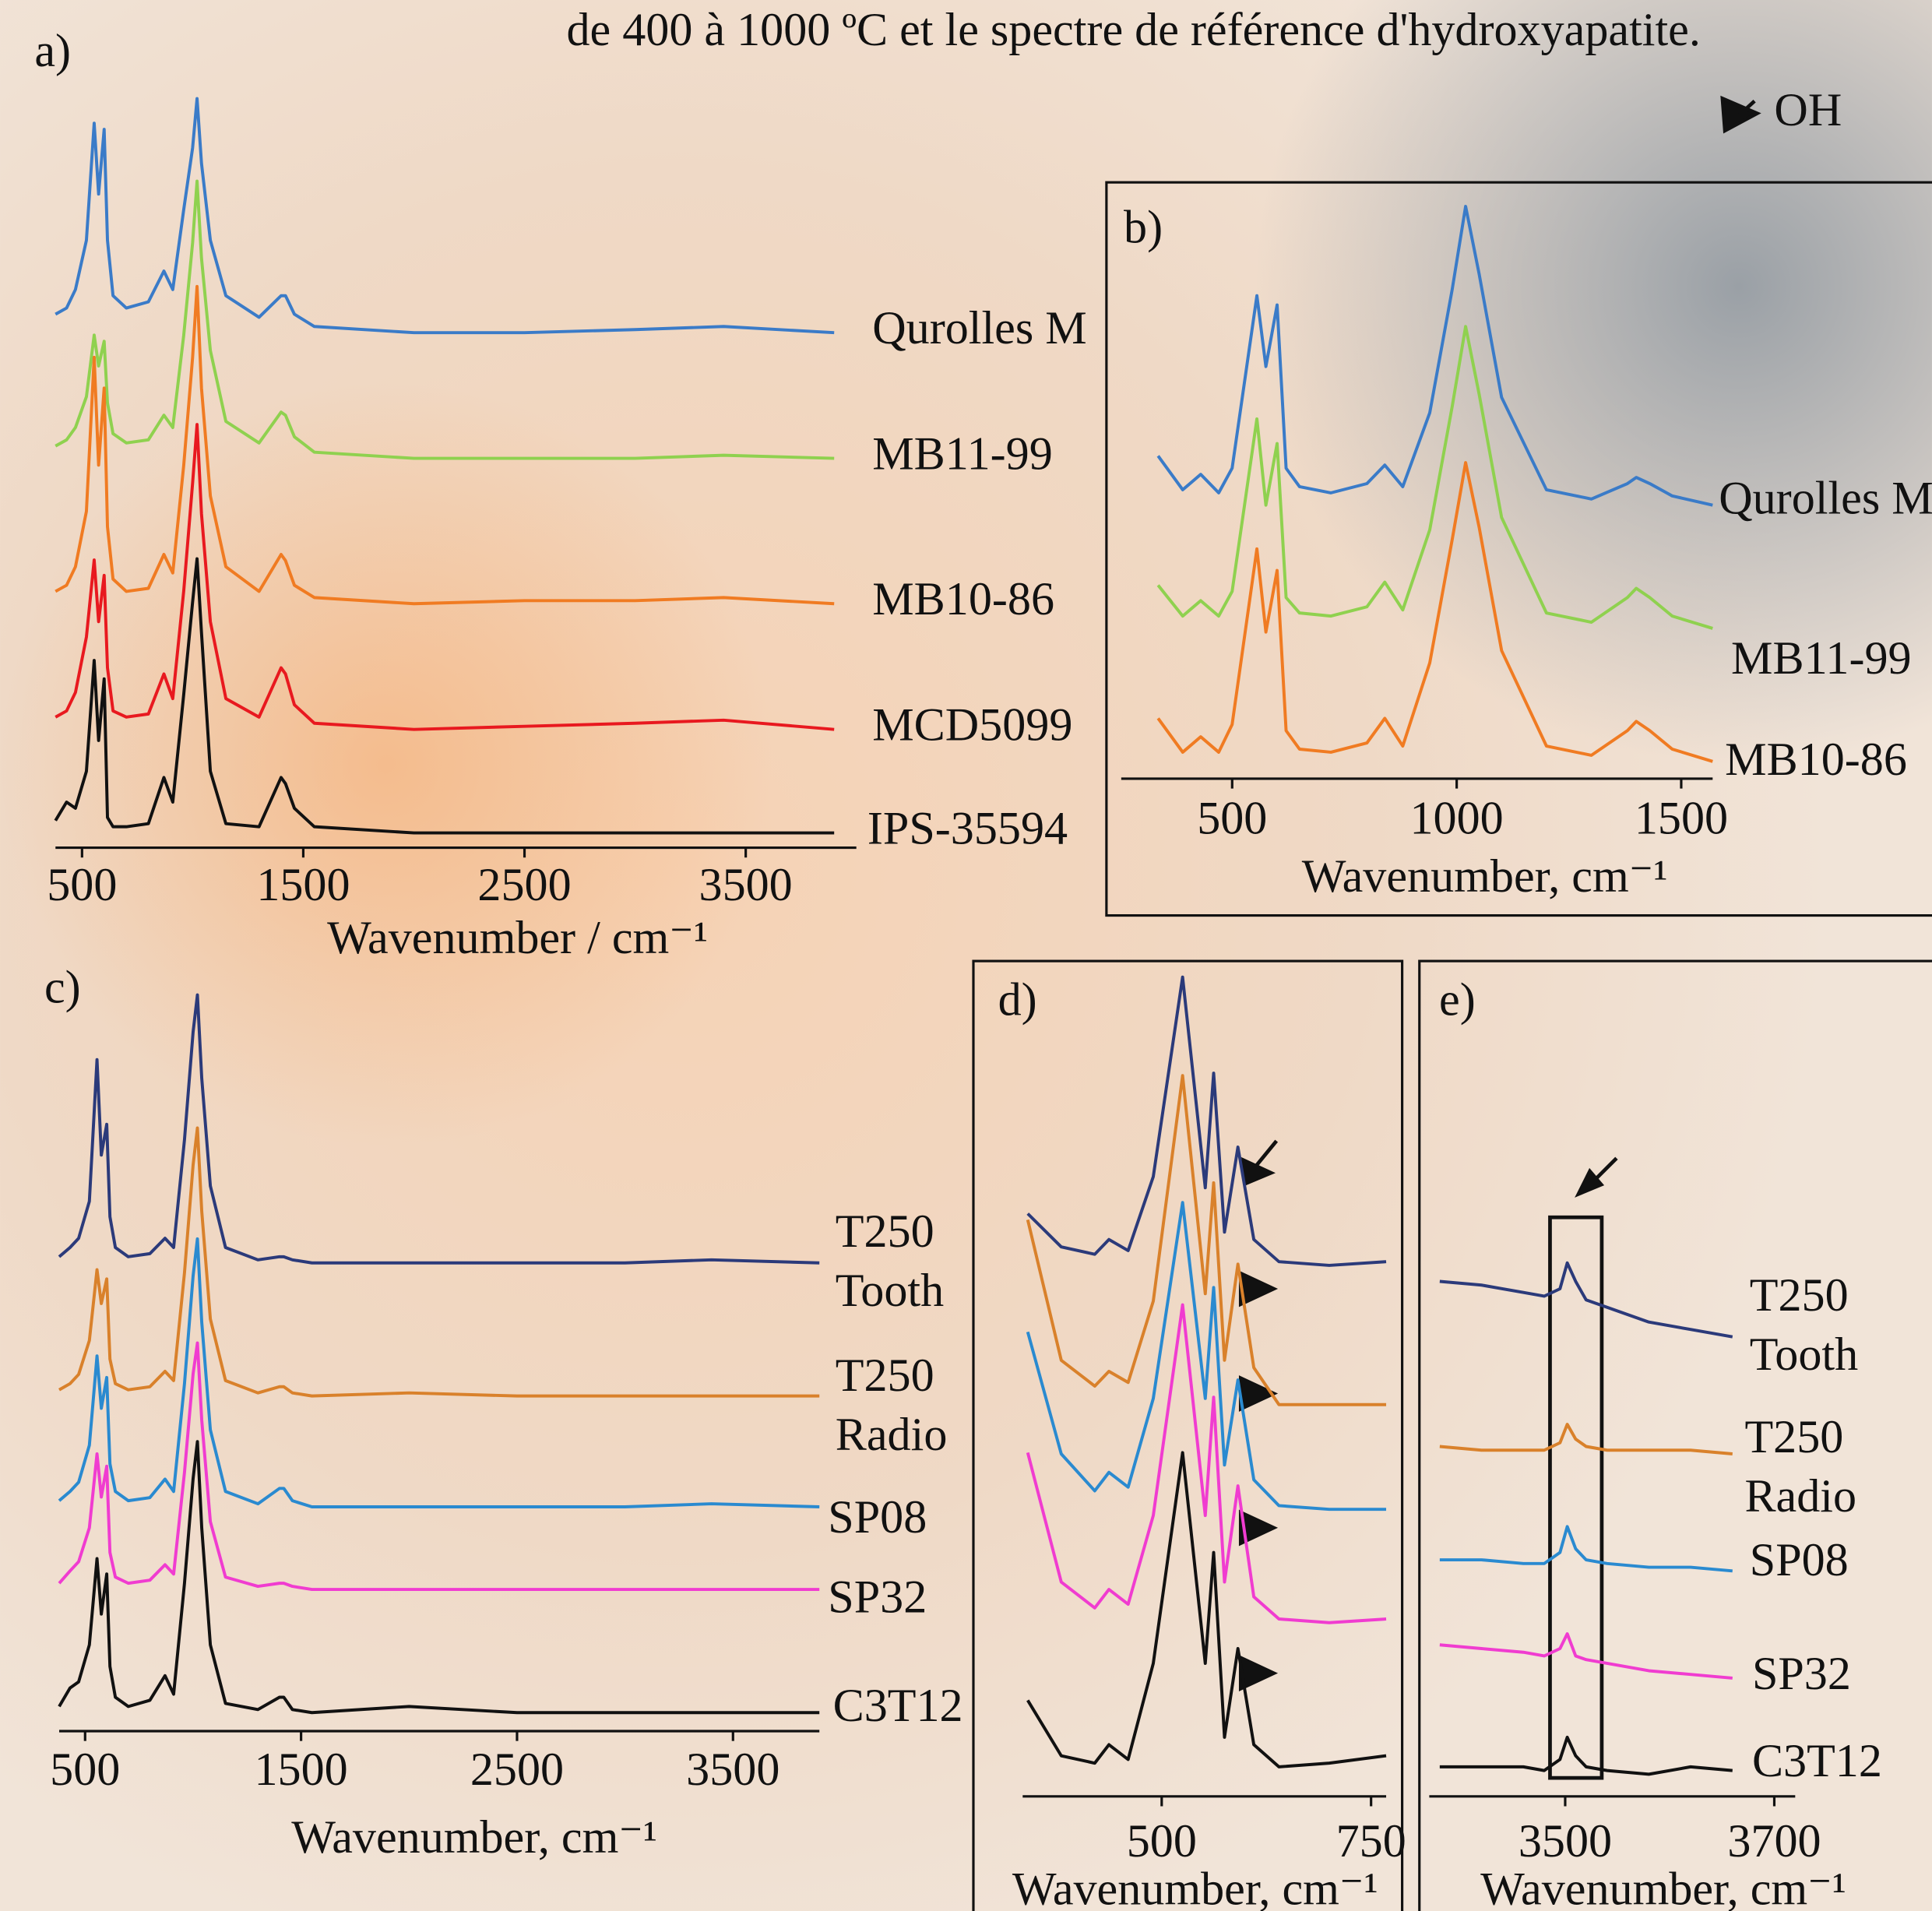  What do you see at coordinates (62, 987) in the screenshot?
I see `panel-label: c)` at bounding box center [62, 987].